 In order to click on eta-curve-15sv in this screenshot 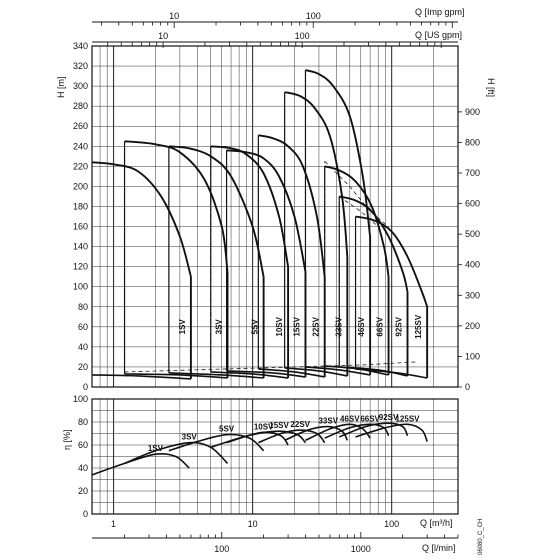, I will do `click(266, 437)`.